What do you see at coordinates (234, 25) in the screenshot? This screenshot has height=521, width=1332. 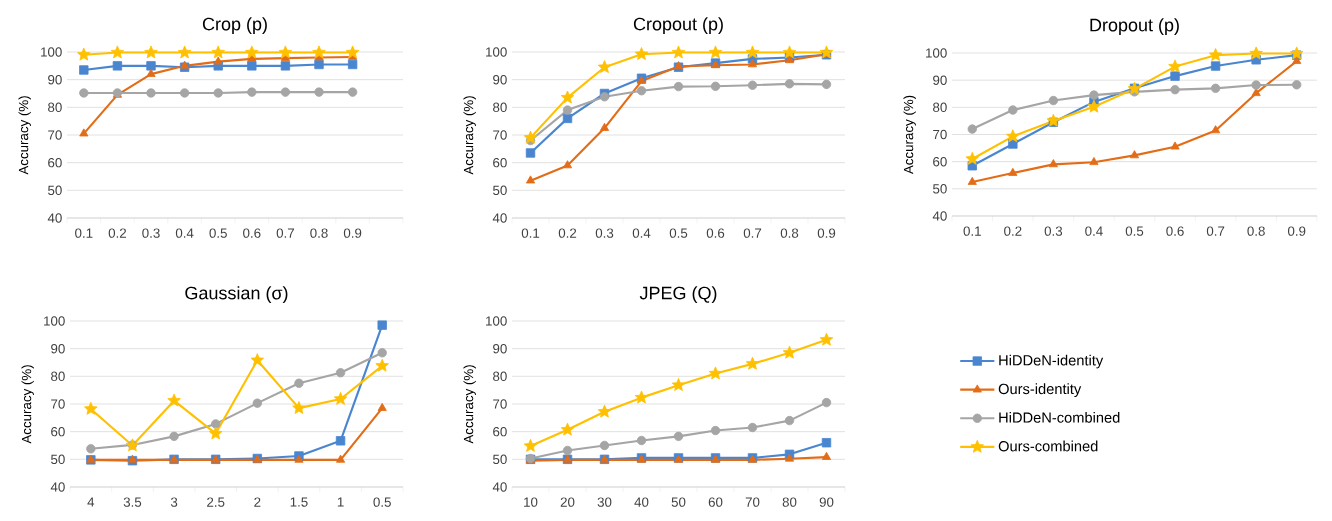 I see `chart-title: Crop (p)` at bounding box center [234, 25].